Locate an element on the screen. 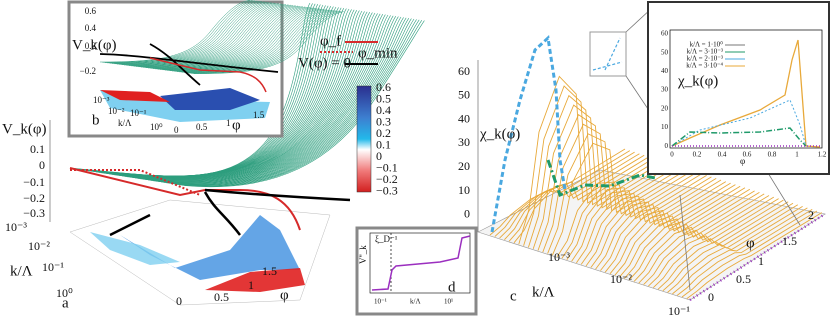 The height and width of the screenshot is (321, 831). tick-label: 0.8 is located at coordinates (772, 155).